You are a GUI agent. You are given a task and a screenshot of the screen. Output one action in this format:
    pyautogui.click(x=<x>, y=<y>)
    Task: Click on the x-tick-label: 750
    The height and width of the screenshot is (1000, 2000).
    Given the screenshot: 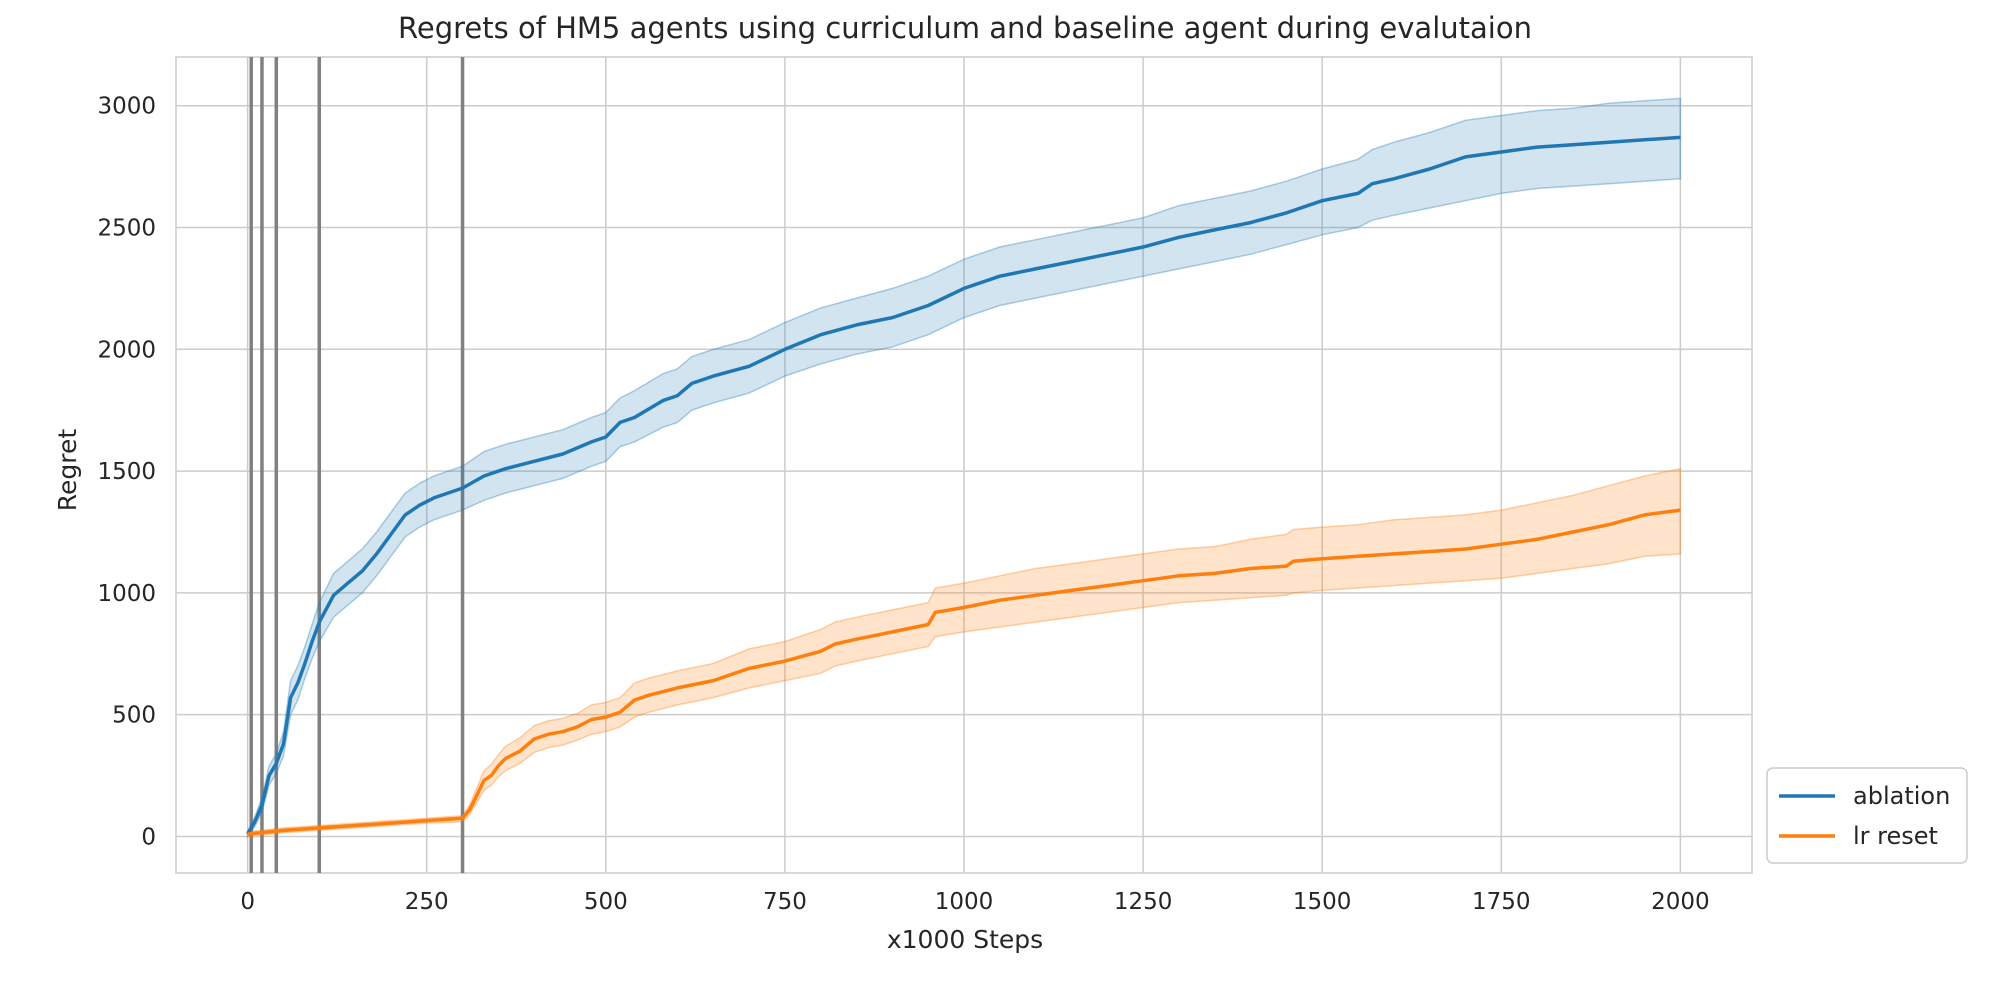 What is the action you would take?
    pyautogui.click(x=785, y=902)
    